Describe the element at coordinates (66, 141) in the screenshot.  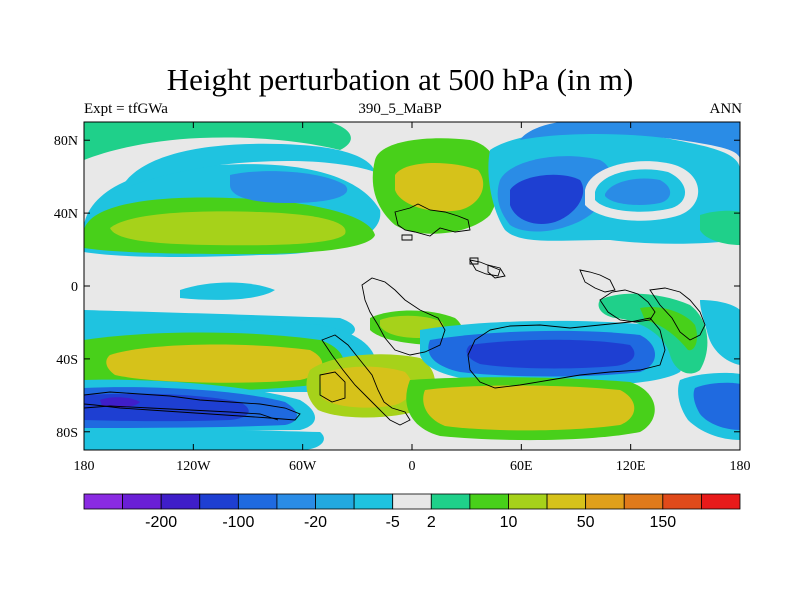
I see `y-tick-label: 80N` at that location.